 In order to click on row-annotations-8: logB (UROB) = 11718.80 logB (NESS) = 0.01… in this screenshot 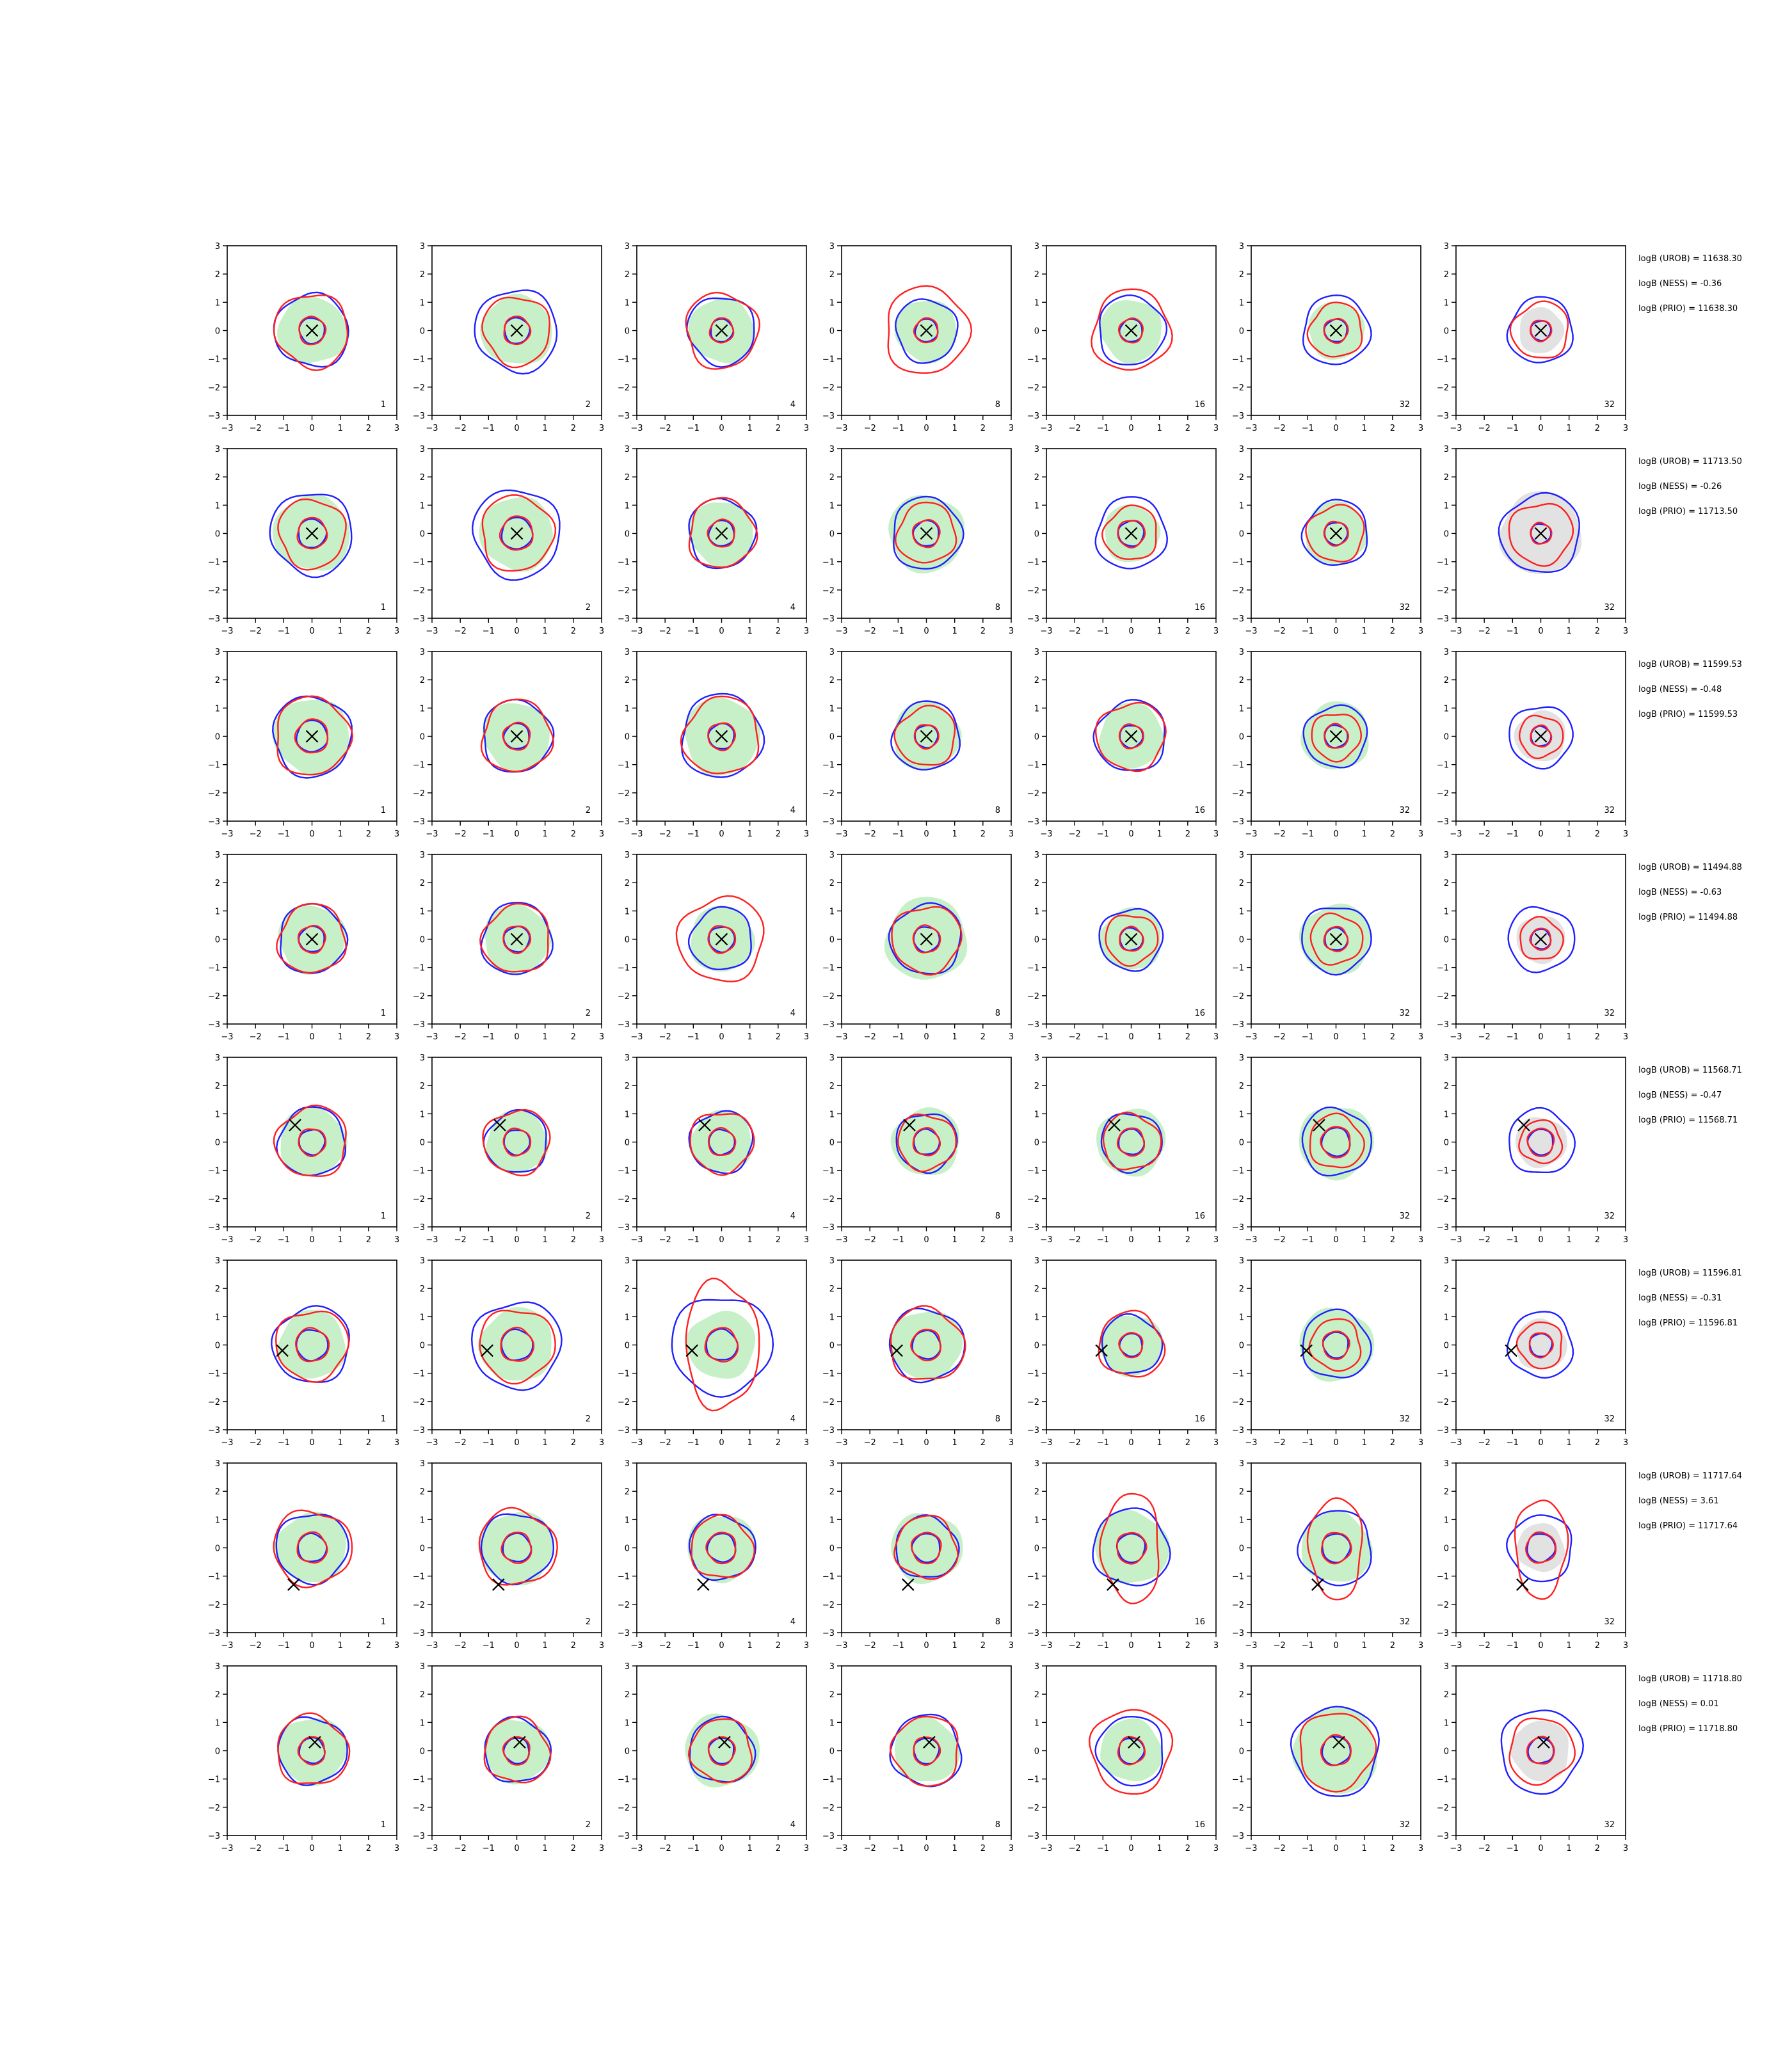, I will do `click(1690, 1704)`.